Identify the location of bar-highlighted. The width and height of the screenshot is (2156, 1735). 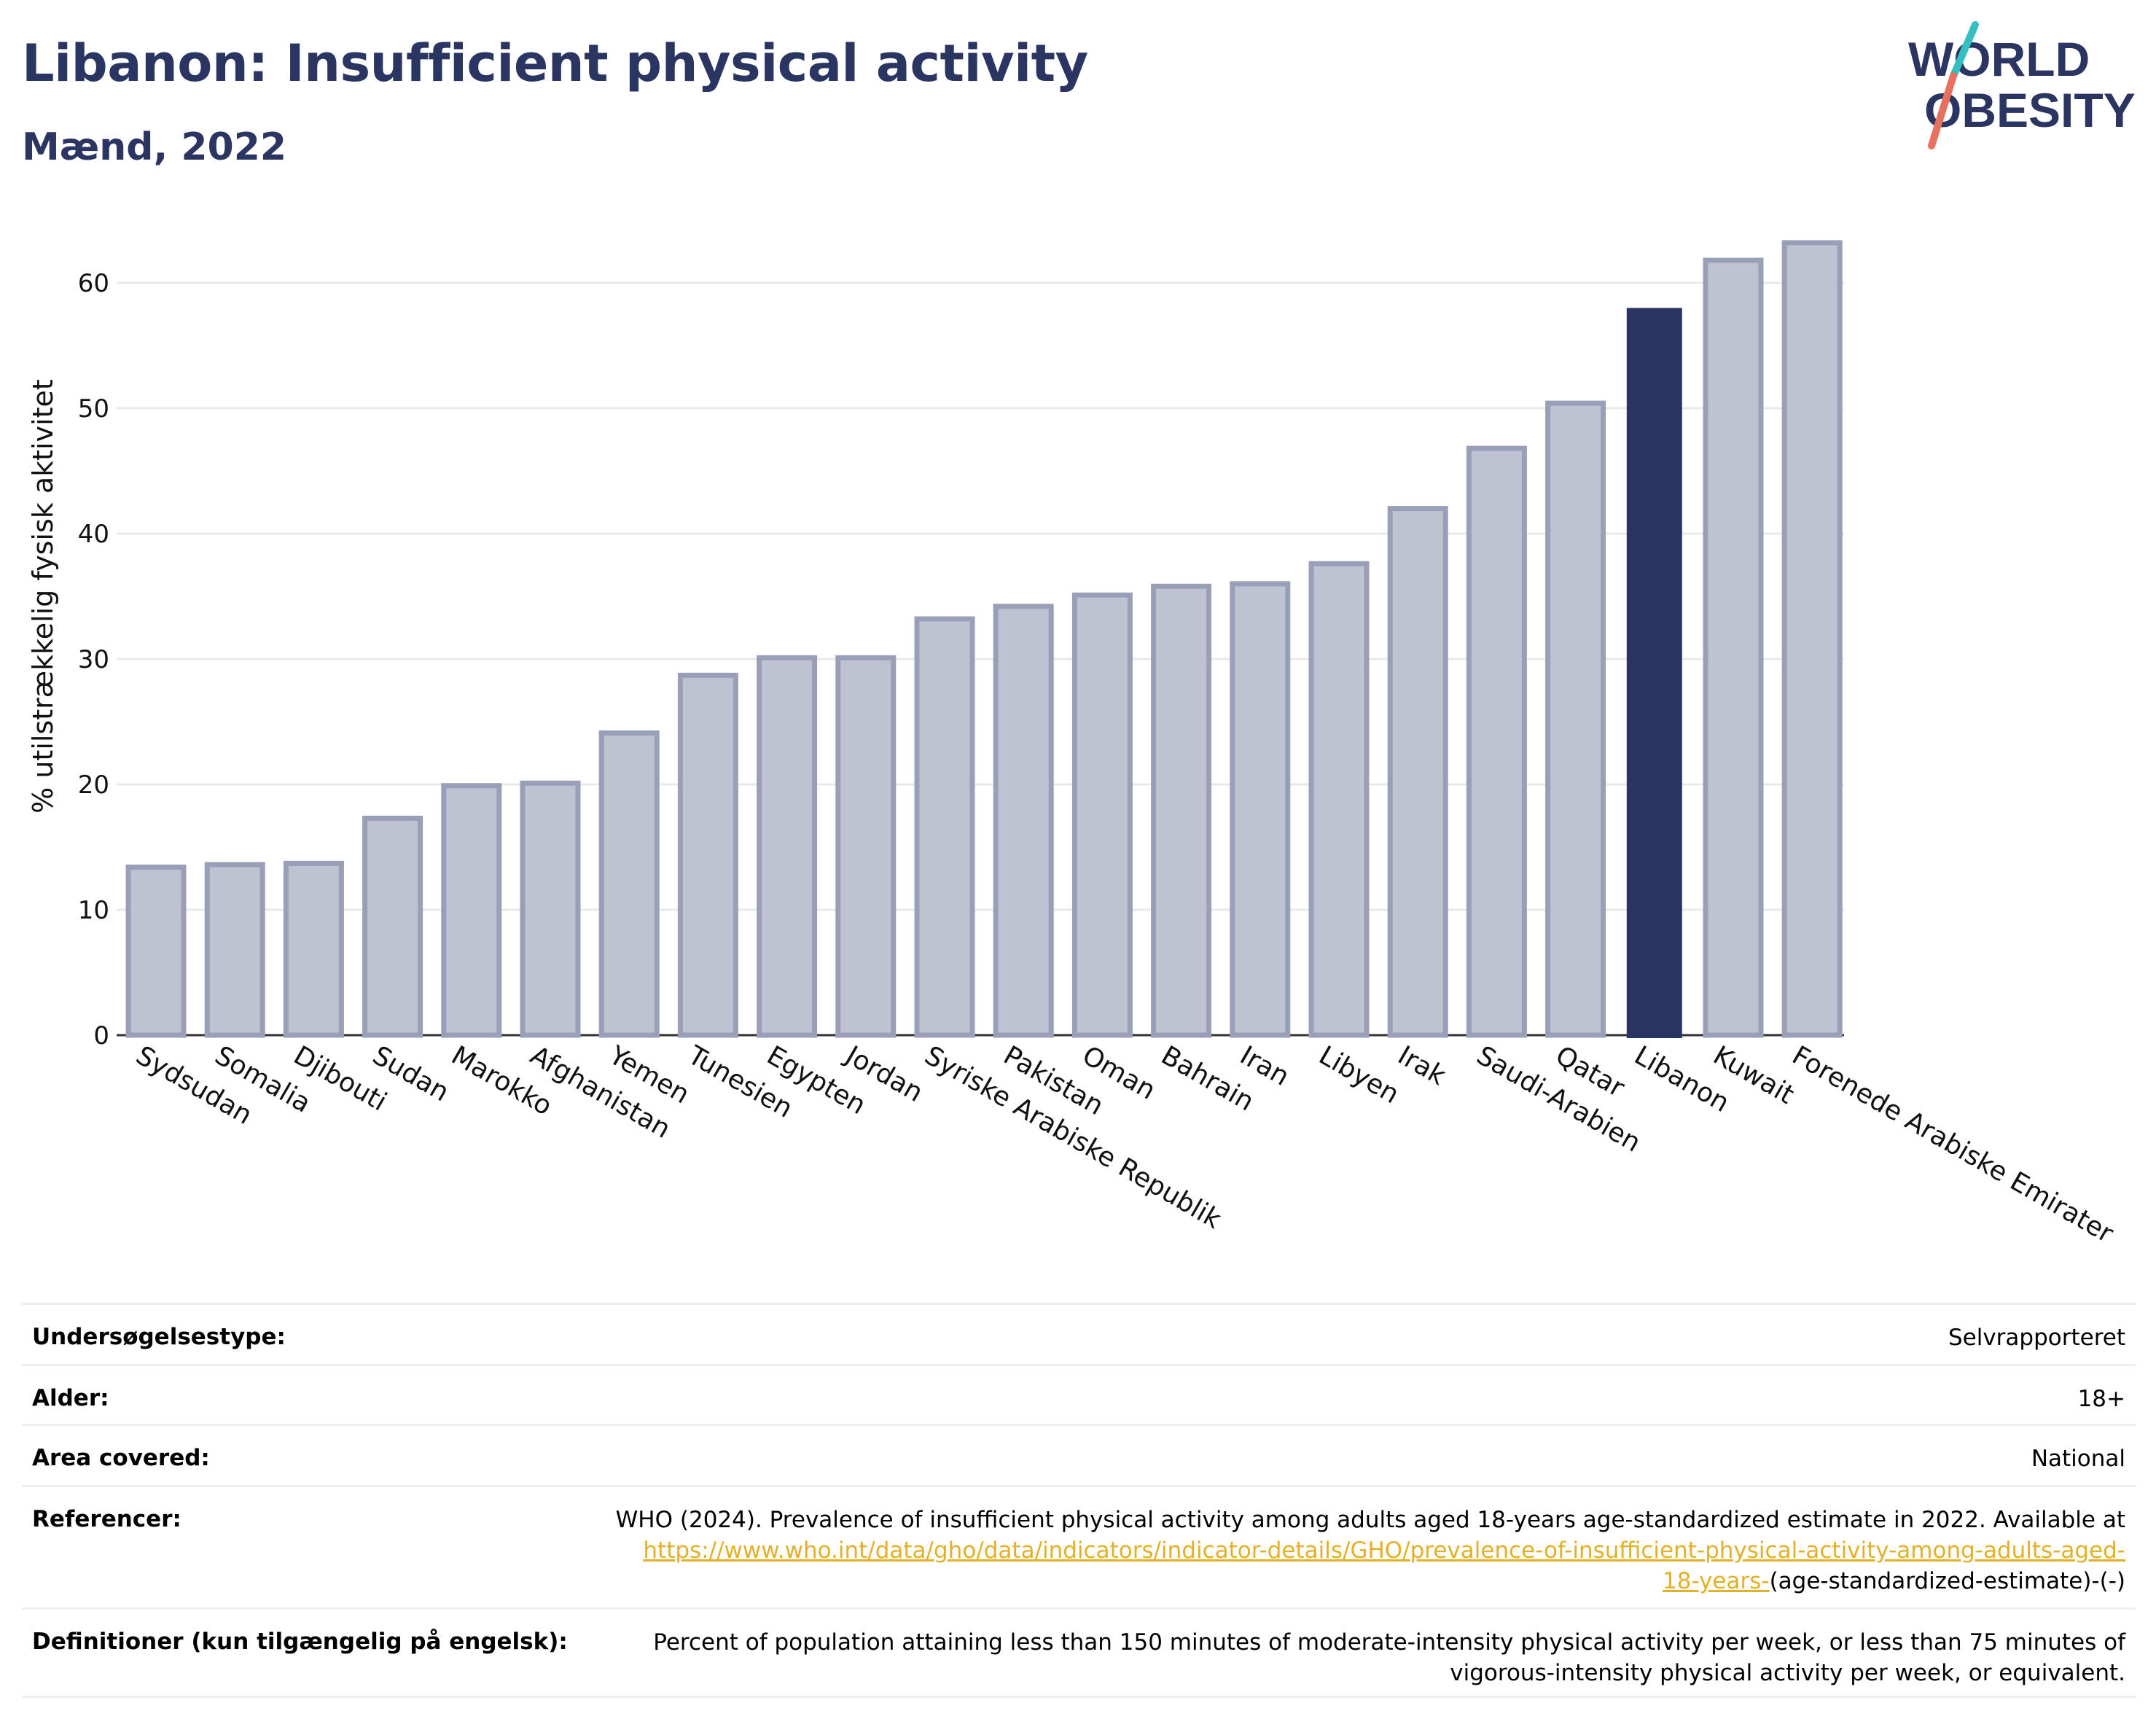
(1654, 673).